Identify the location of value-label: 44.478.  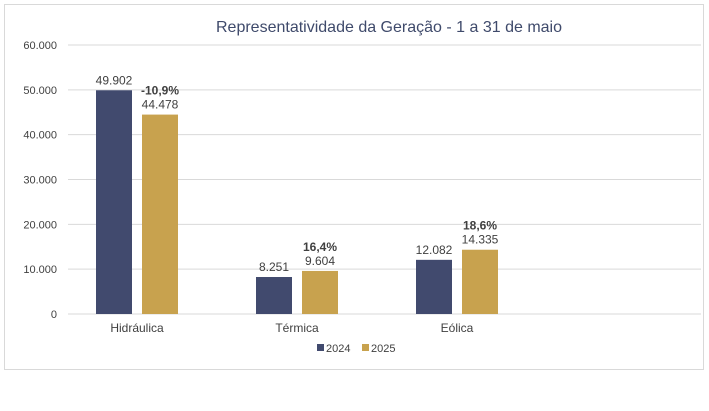
(160, 105).